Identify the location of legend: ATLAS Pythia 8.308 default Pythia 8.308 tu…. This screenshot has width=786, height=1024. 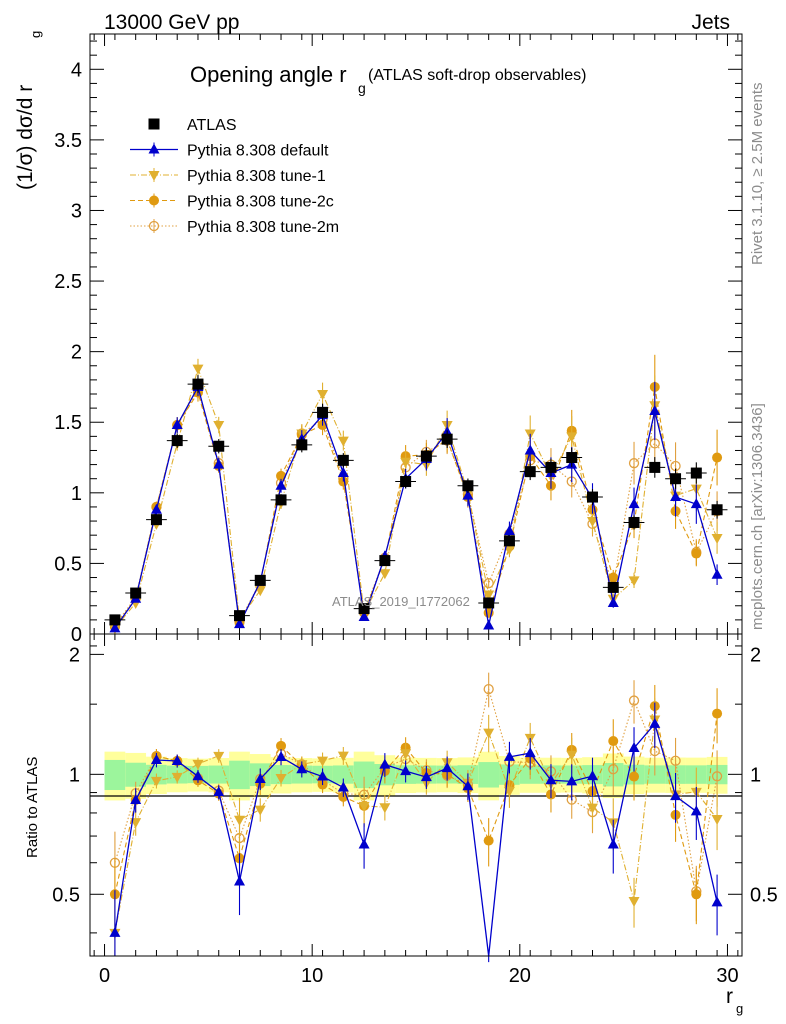
(234, 176).